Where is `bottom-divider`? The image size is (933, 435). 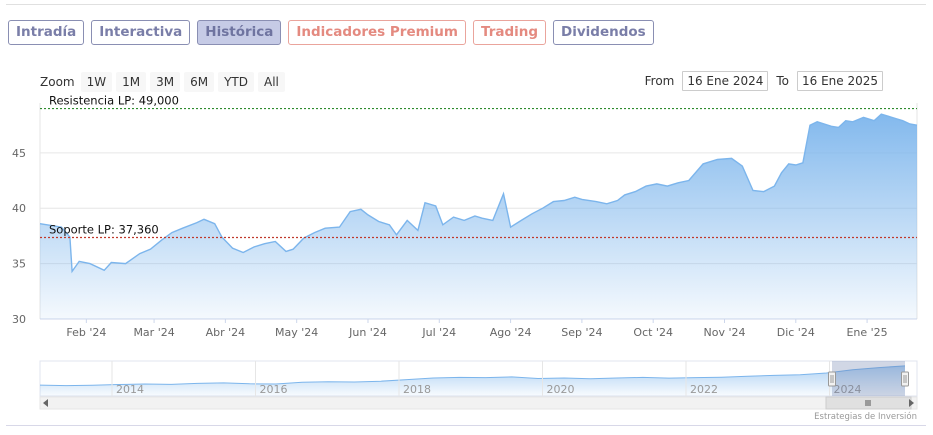
bottom-divider is located at coordinates (466, 425).